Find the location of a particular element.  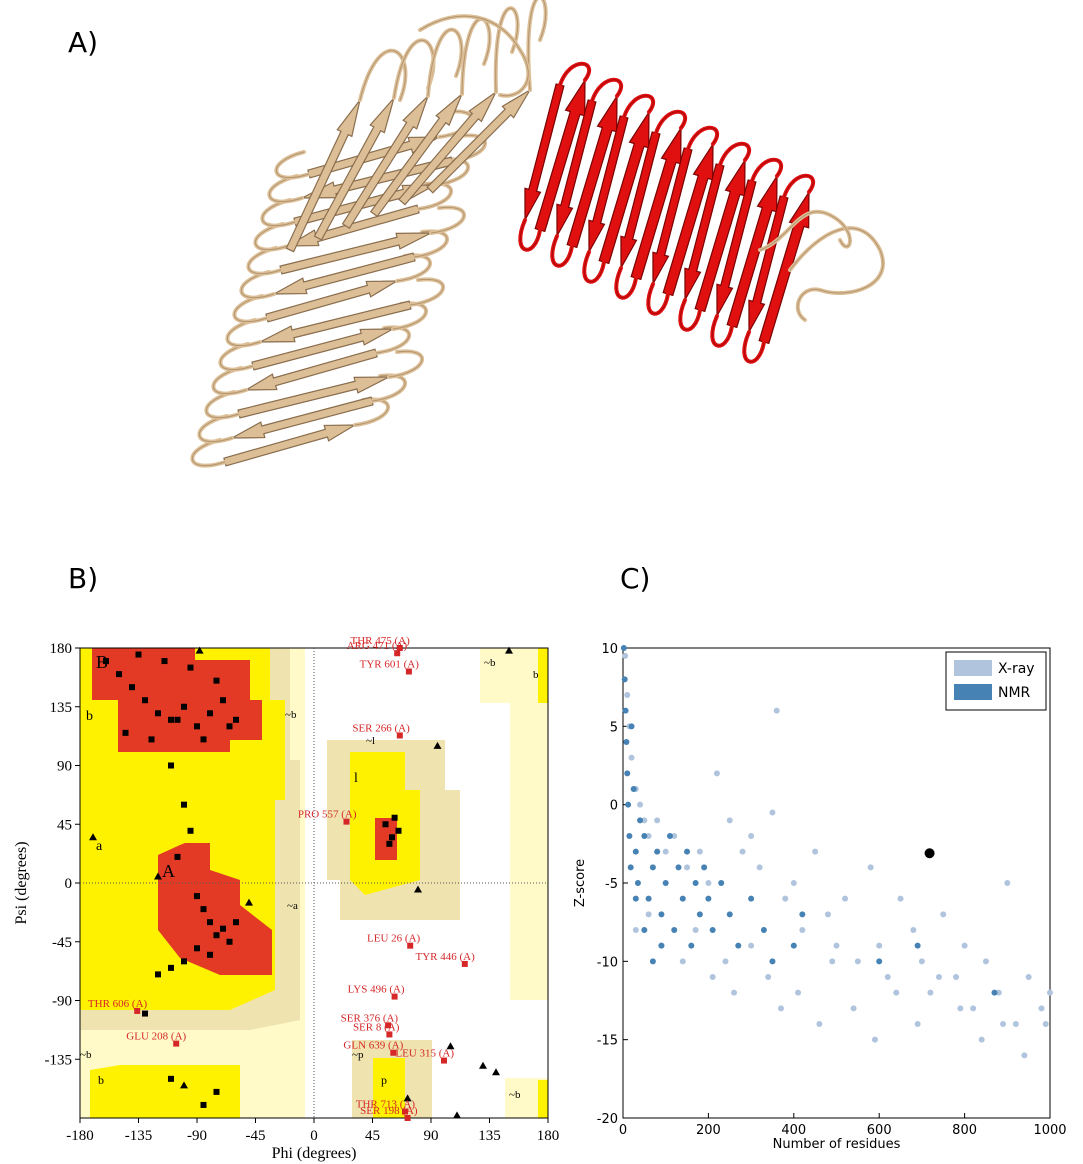

region-label: ~a is located at coordinates (292, 906).